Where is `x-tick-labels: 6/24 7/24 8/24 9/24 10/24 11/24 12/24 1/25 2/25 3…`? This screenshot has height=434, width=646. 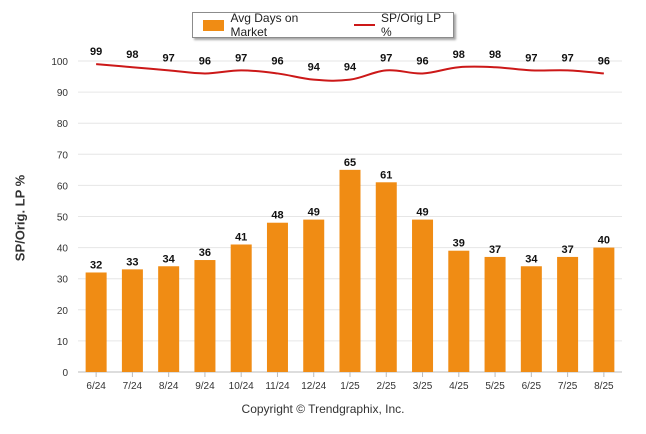 x-tick-labels: 6/24 7/24 8/24 9/24 10/24 11/24 12/24 1/25 2/25 3… is located at coordinates (350, 382).